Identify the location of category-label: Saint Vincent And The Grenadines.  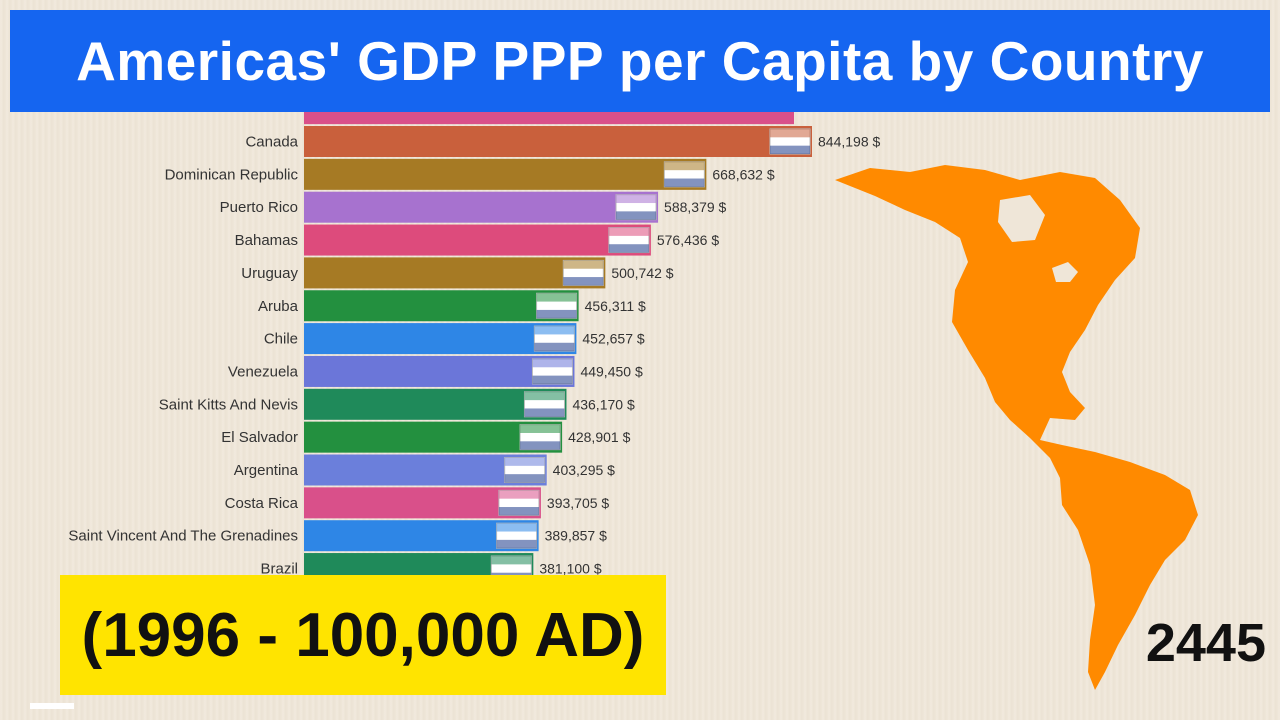
(183, 536).